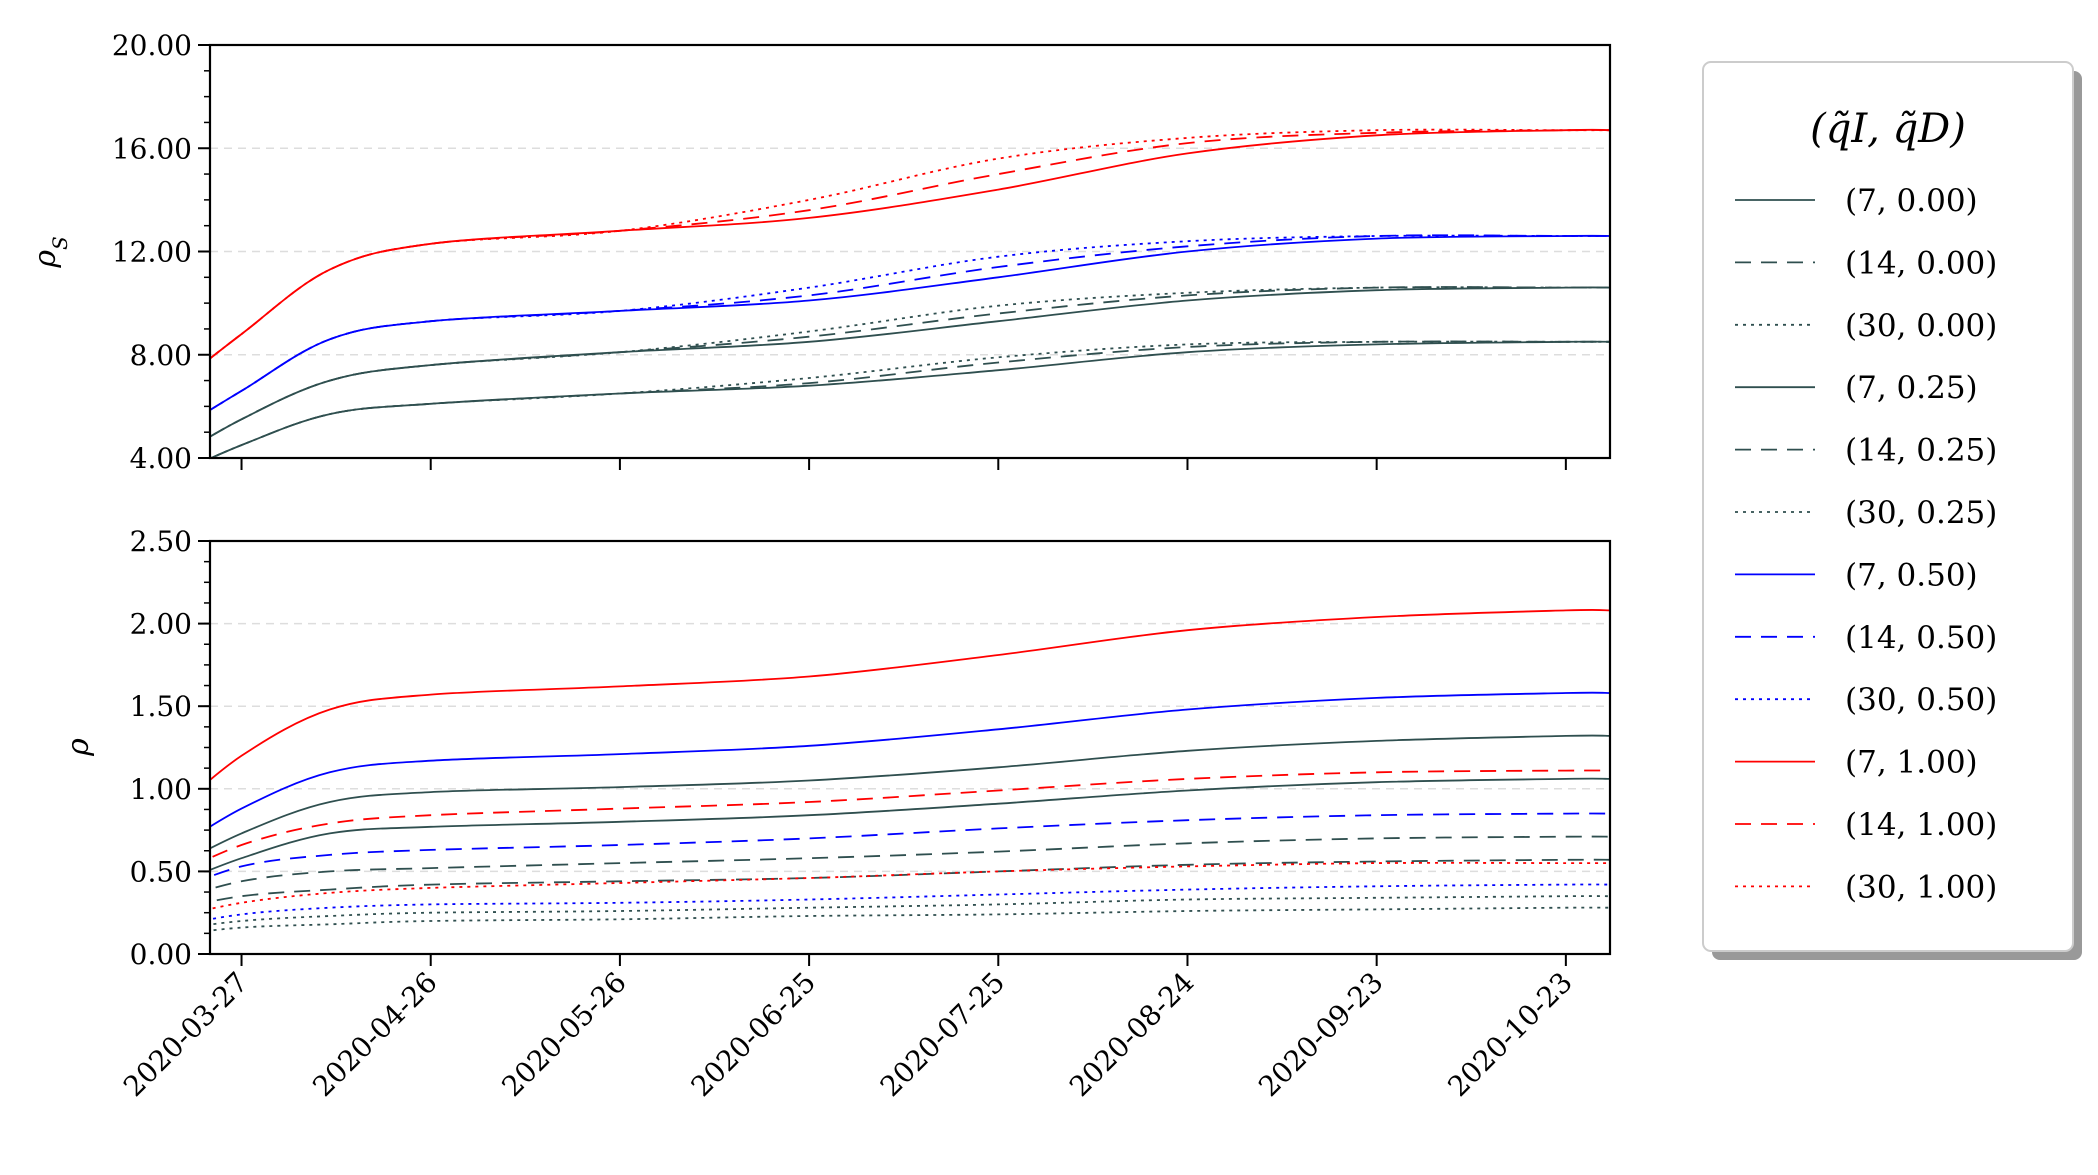 This screenshot has width=2098, height=1175. Describe the element at coordinates (161, 541) in the screenshot. I see `bottom-y-tick-label: 2.50` at that location.